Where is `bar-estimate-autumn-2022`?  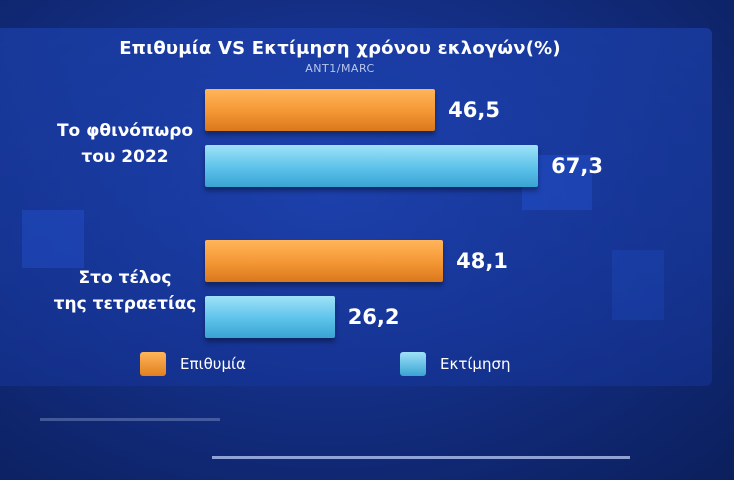 bar-estimate-autumn-2022 is located at coordinates (372, 166).